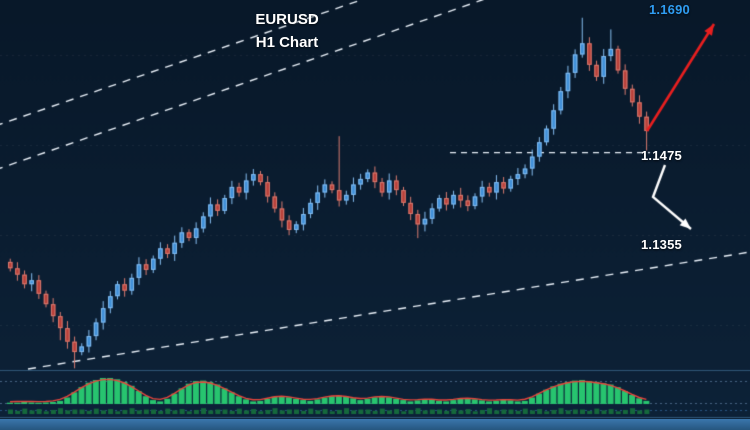  Describe the element at coordinates (287, 31) in the screenshot. I see `chart-title: EURUSD H1 Chart` at that location.